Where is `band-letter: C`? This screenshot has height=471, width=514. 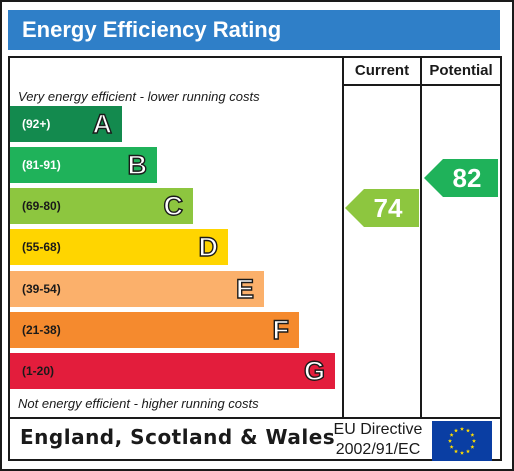 band-letter: C is located at coordinates (173, 205).